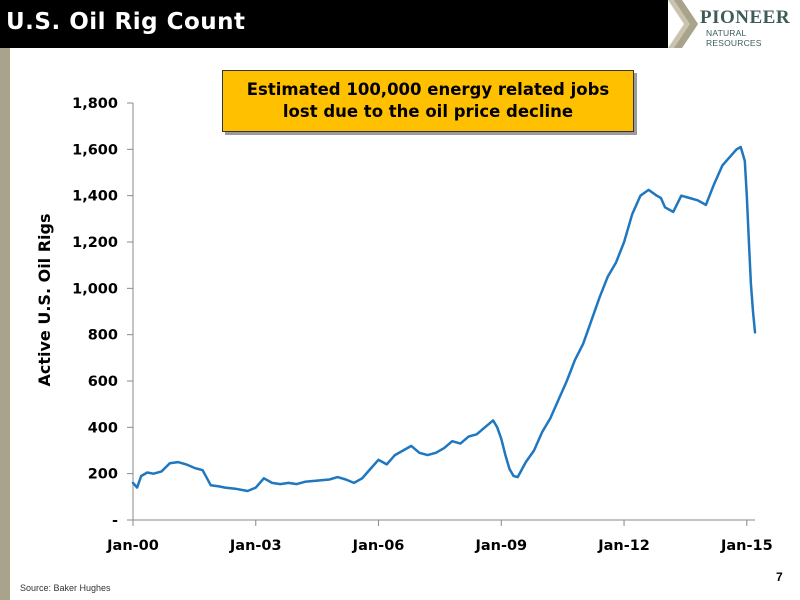  I want to click on x-tick-label: Jan-12, so click(623, 546).